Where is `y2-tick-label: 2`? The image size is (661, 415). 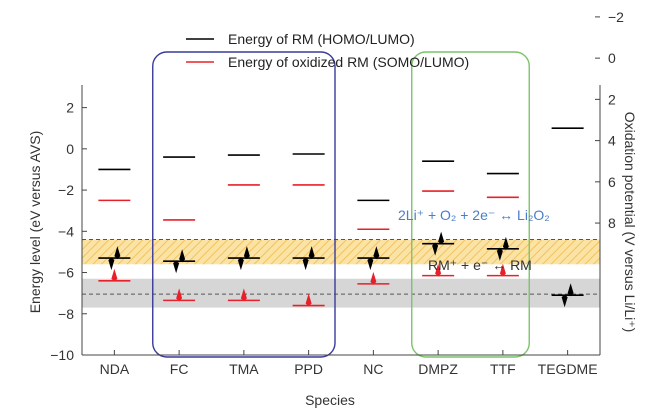 y2-tick-label: 2 is located at coordinates (612, 99).